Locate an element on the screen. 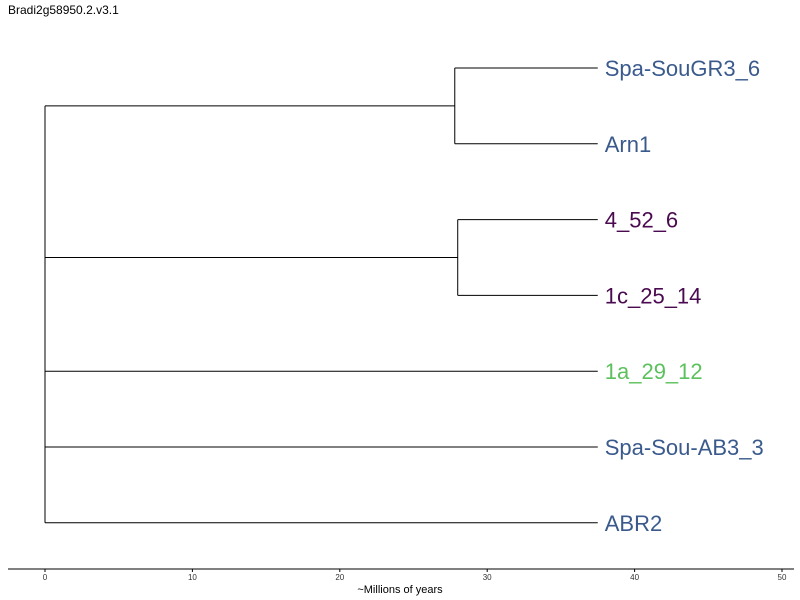 This screenshot has width=800, height=600. axis-tick-label: 0 is located at coordinates (45, 577).